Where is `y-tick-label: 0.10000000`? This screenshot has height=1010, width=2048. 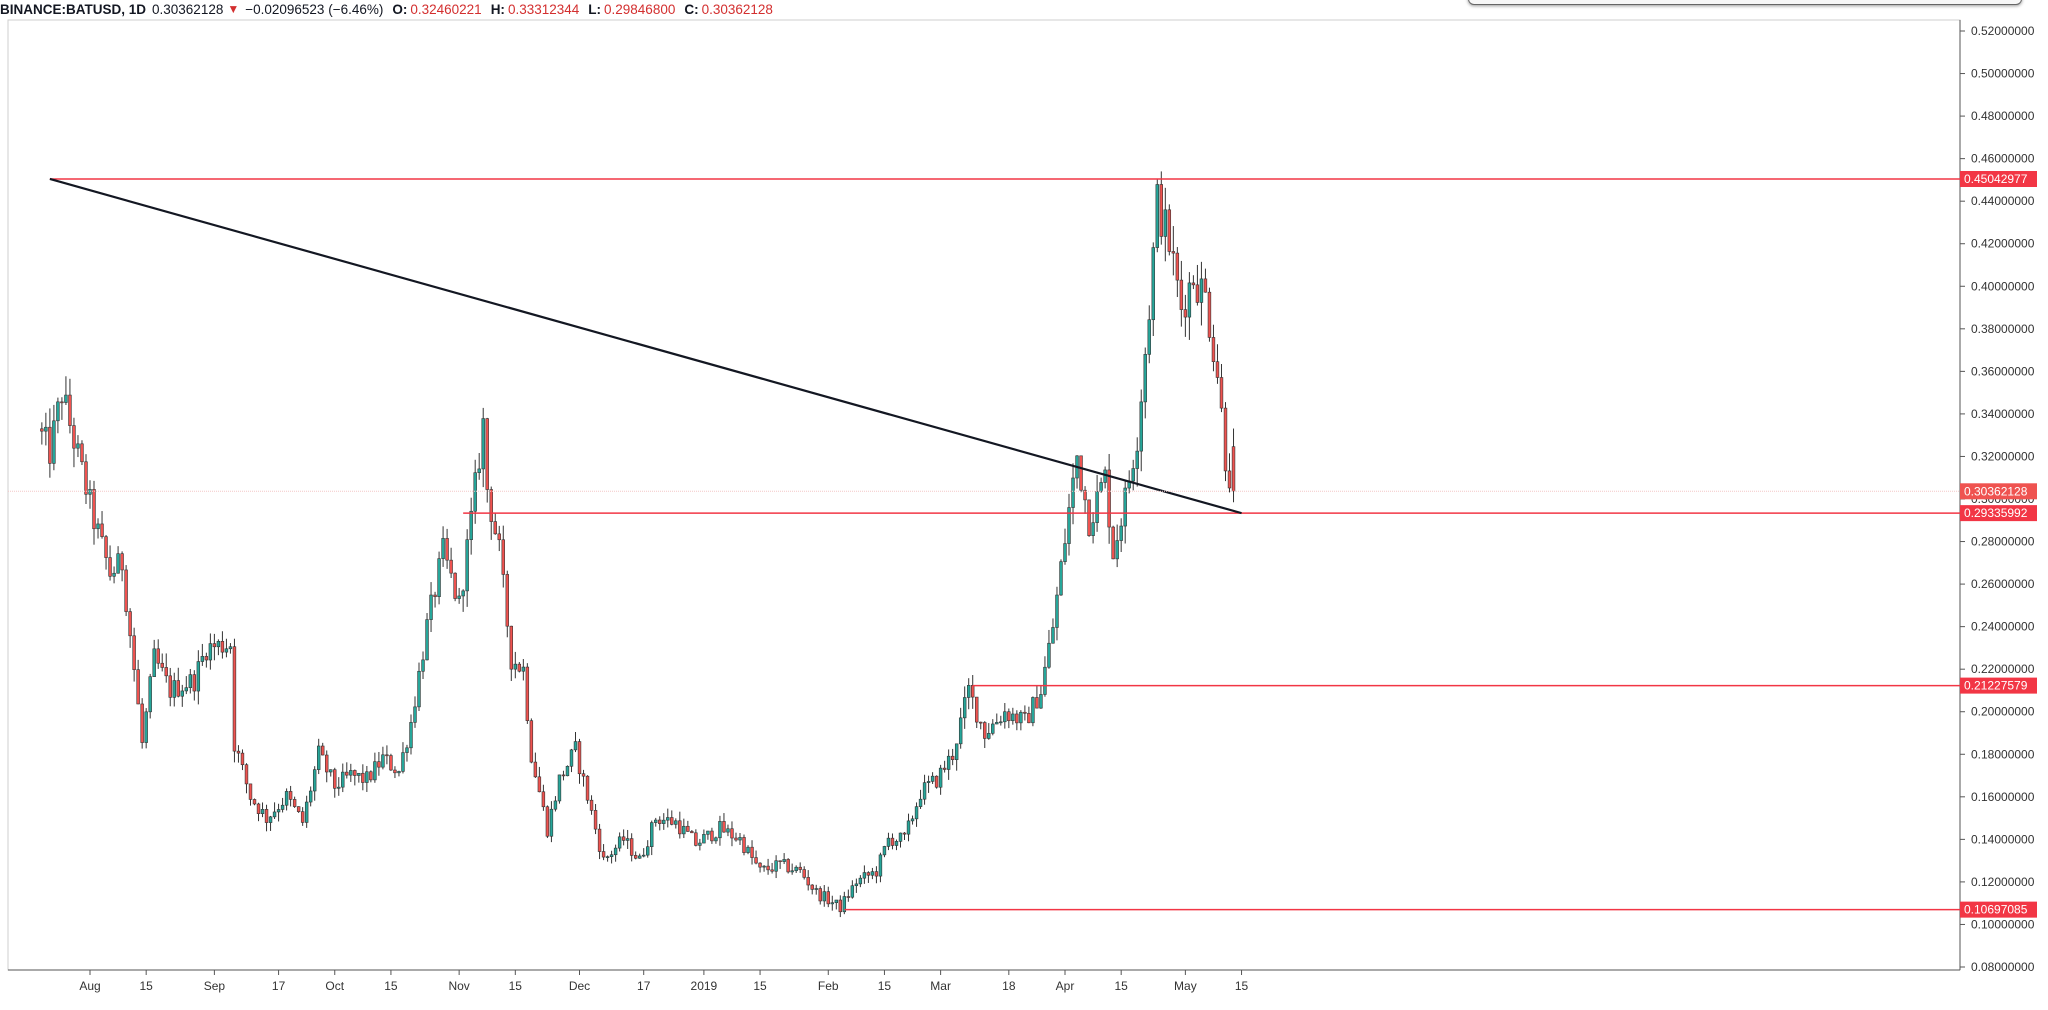 y-tick-label: 0.10000000 is located at coordinates (2003, 924).